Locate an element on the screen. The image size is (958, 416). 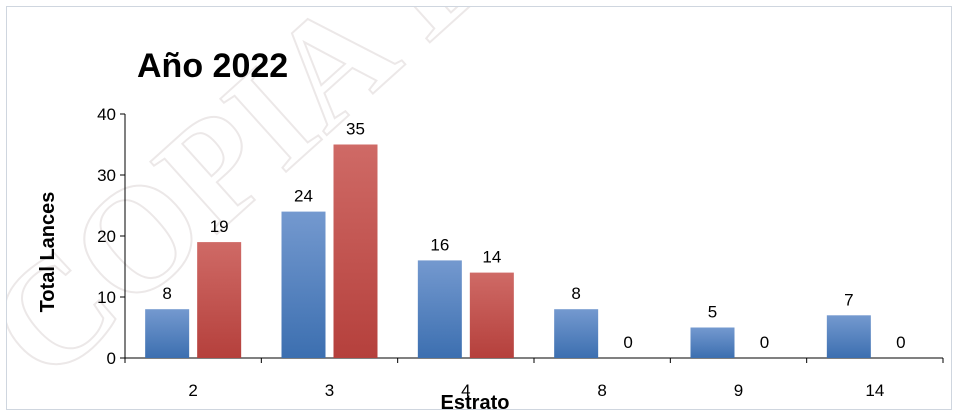
data-label: 5 is located at coordinates (712, 312).